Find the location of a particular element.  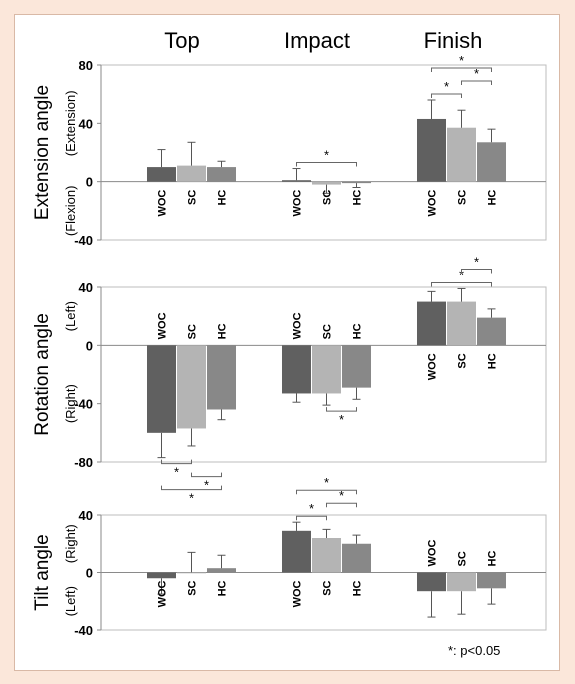

y-direction-positive: (Left) is located at coordinates (70, 316).